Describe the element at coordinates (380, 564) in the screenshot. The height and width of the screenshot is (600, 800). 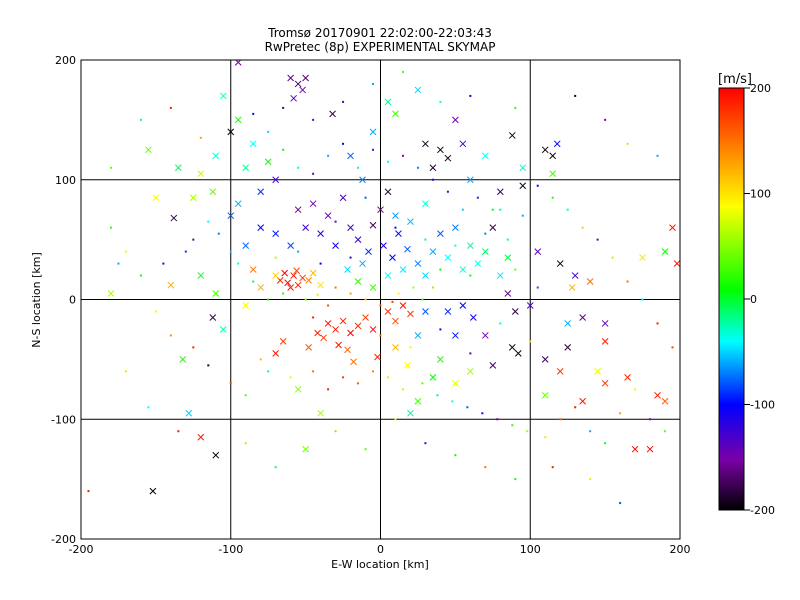
I see `x-axis-label: E-W location [km]` at that location.